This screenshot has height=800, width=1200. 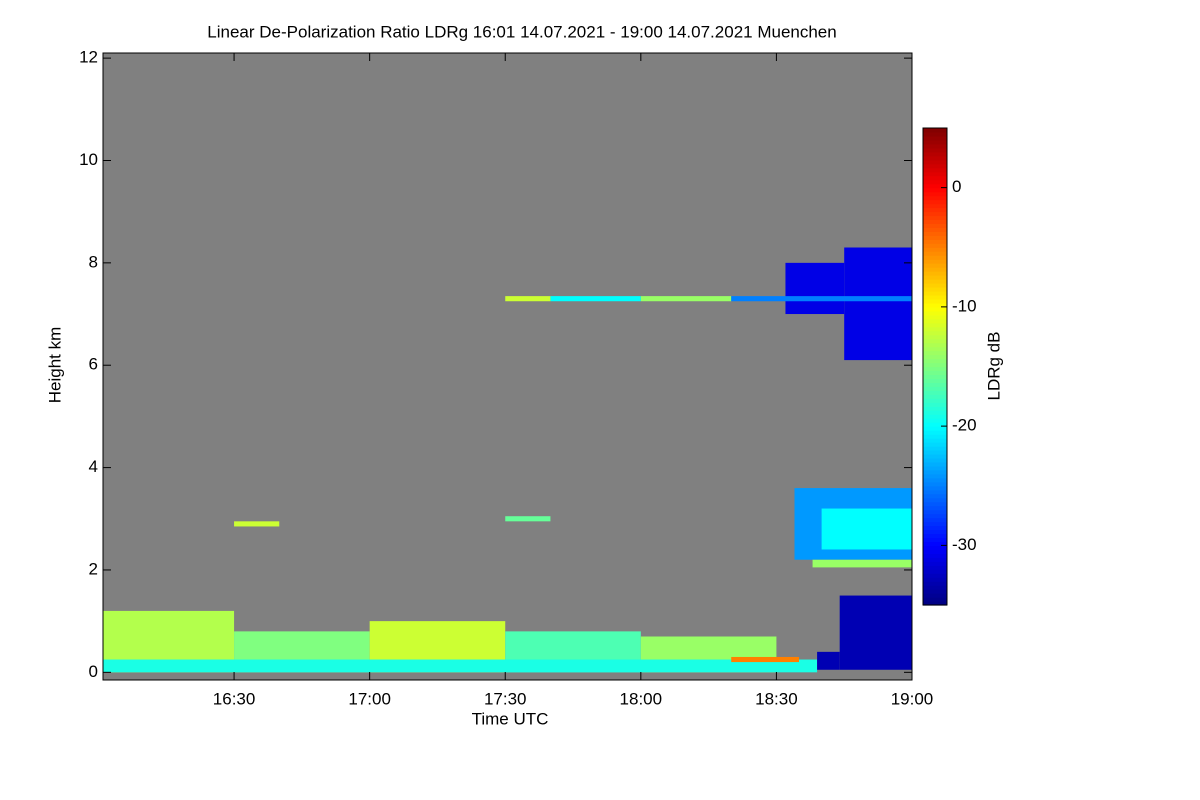 What do you see at coordinates (912, 698) in the screenshot?
I see `x-tick-label: 19:00` at bounding box center [912, 698].